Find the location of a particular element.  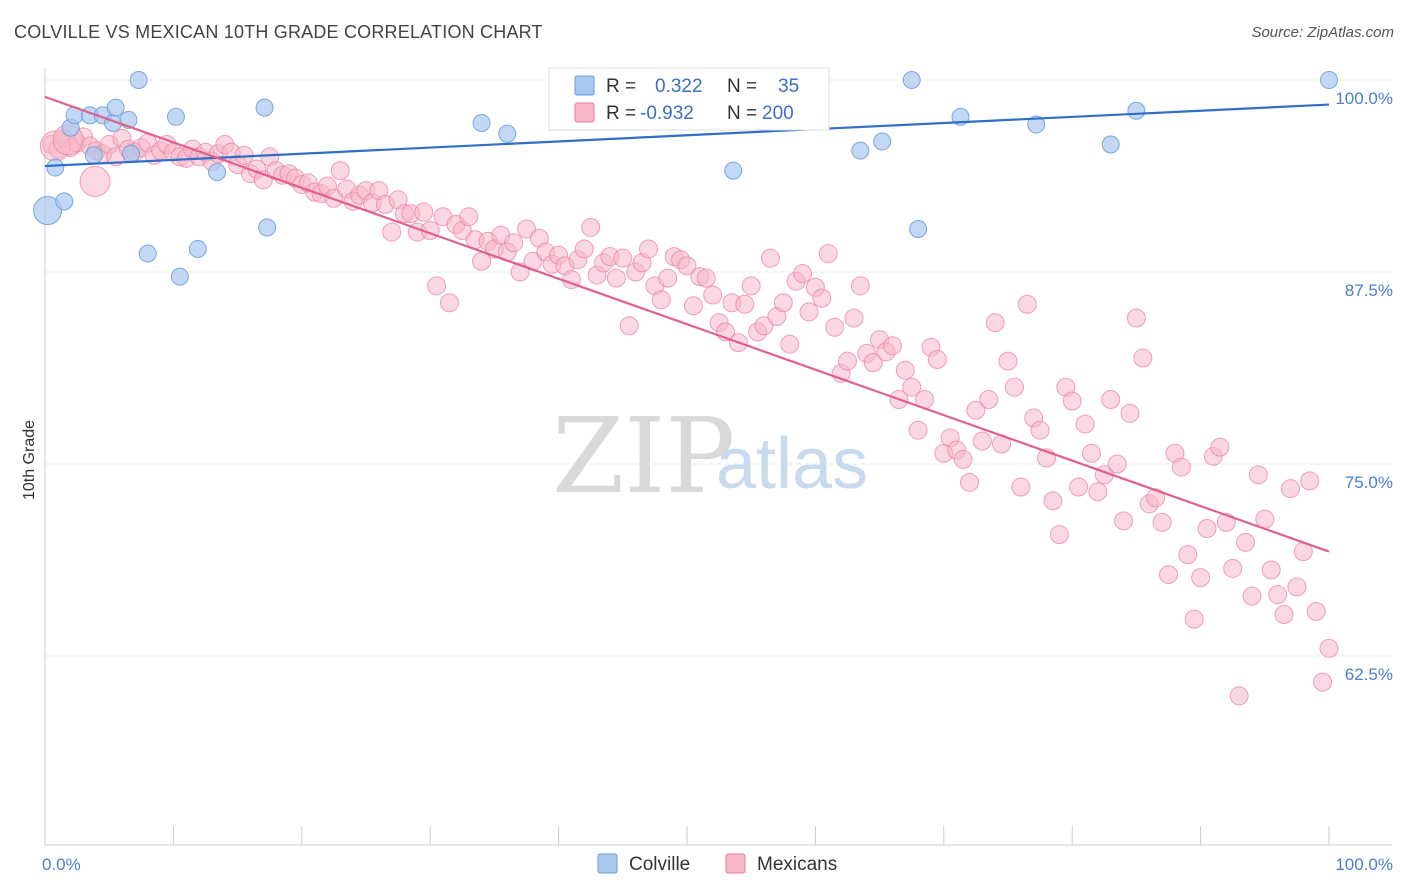

y-tick-labels: 100.0% 87.5% 75.0% 62.5% is located at coordinates (1364, 386).